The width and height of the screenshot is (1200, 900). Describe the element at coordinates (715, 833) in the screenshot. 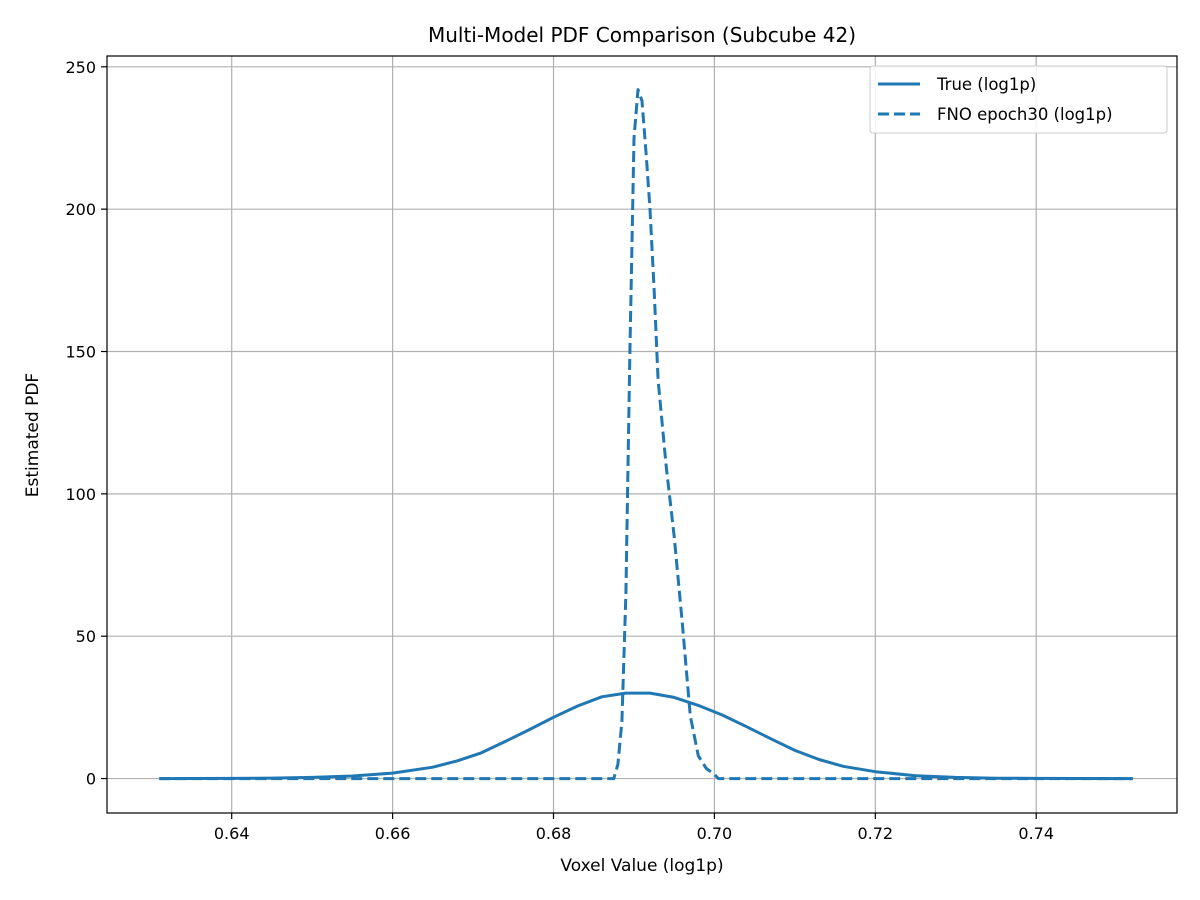

I see `x-tick-label: 0.70` at that location.